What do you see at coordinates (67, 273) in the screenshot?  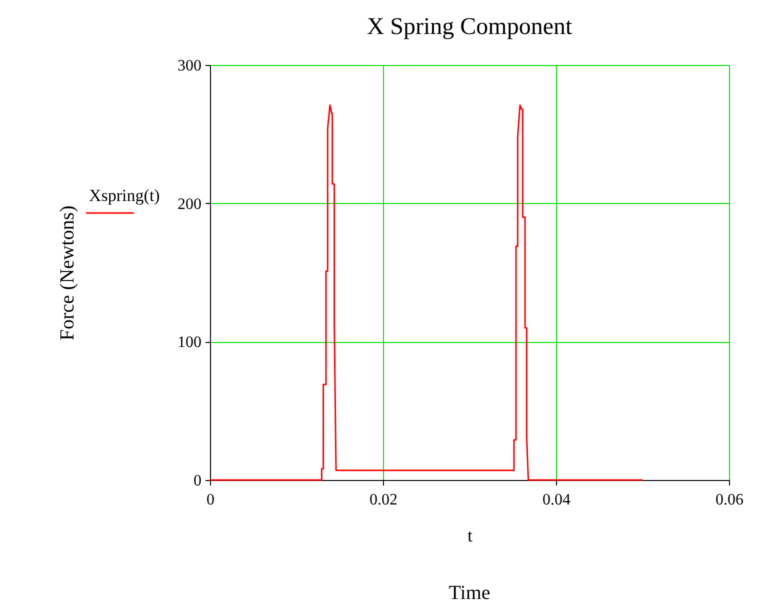 I see `y-axis-title: Force (Newtons)` at bounding box center [67, 273].